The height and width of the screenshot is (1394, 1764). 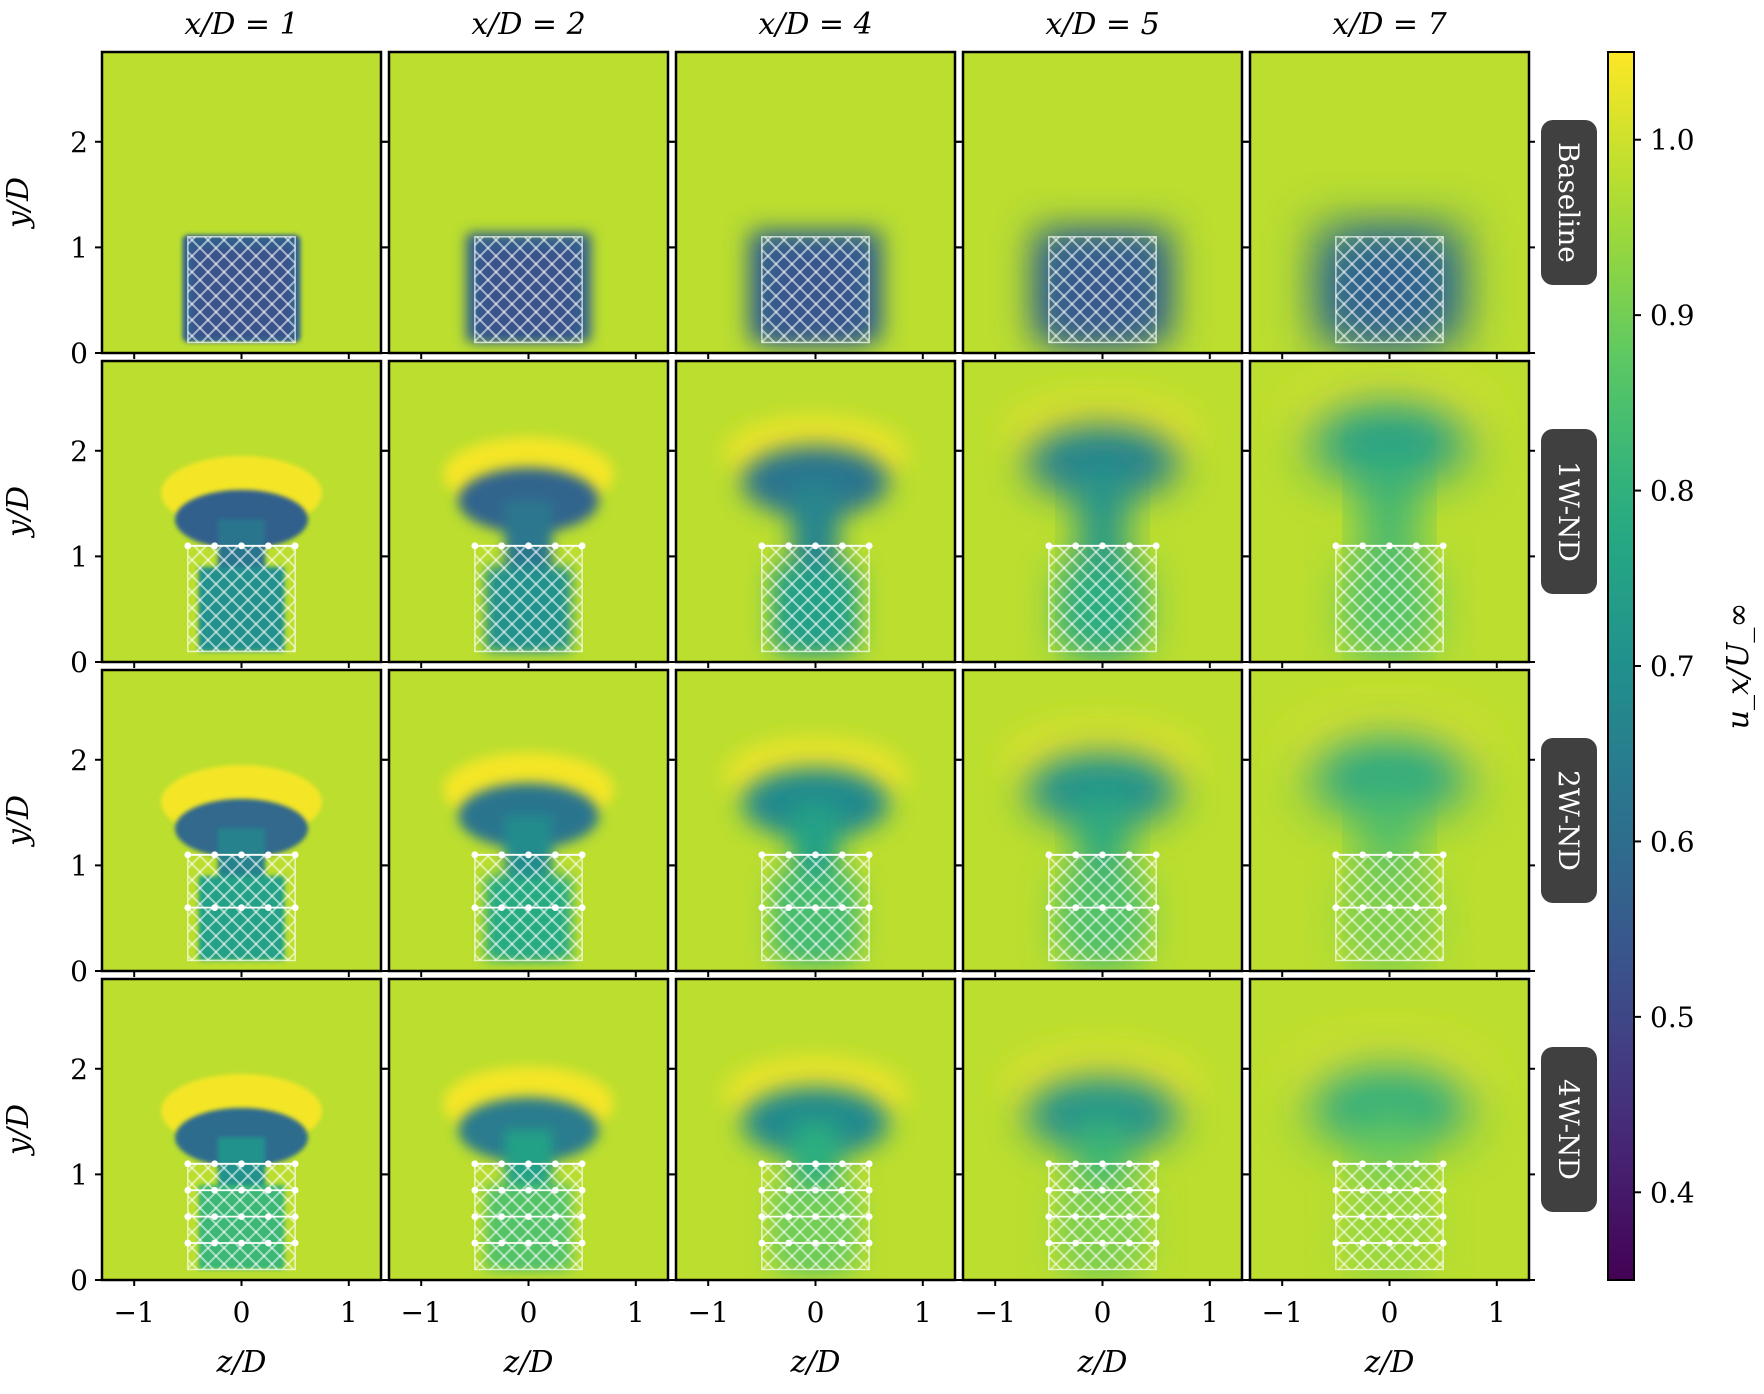 I want to click on row-tag: 2W-ND, so click(x=1569, y=820).